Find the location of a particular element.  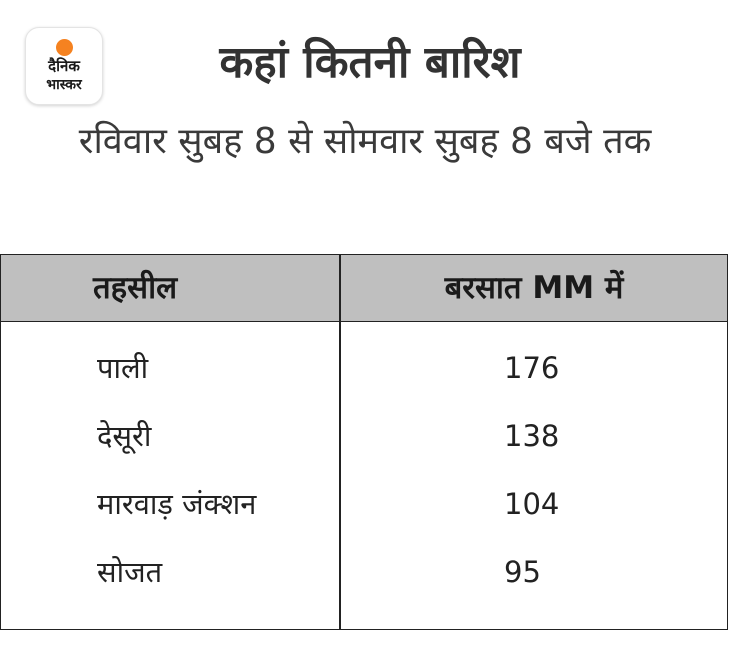

table-row: पाली 176 is located at coordinates (364, 368).